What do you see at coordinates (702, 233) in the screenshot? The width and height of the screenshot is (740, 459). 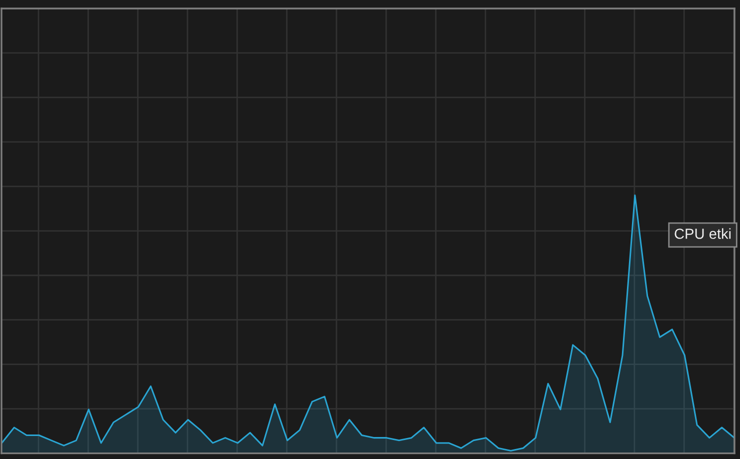 I see `annotation: CPU etki` at bounding box center [702, 233].